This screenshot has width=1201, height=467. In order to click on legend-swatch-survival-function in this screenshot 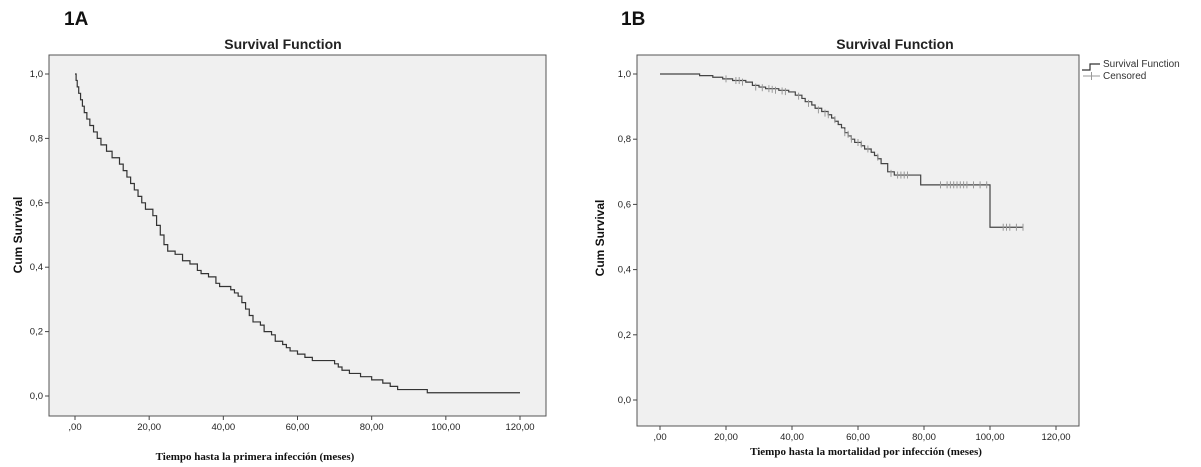, I will do `click(1091, 67)`.